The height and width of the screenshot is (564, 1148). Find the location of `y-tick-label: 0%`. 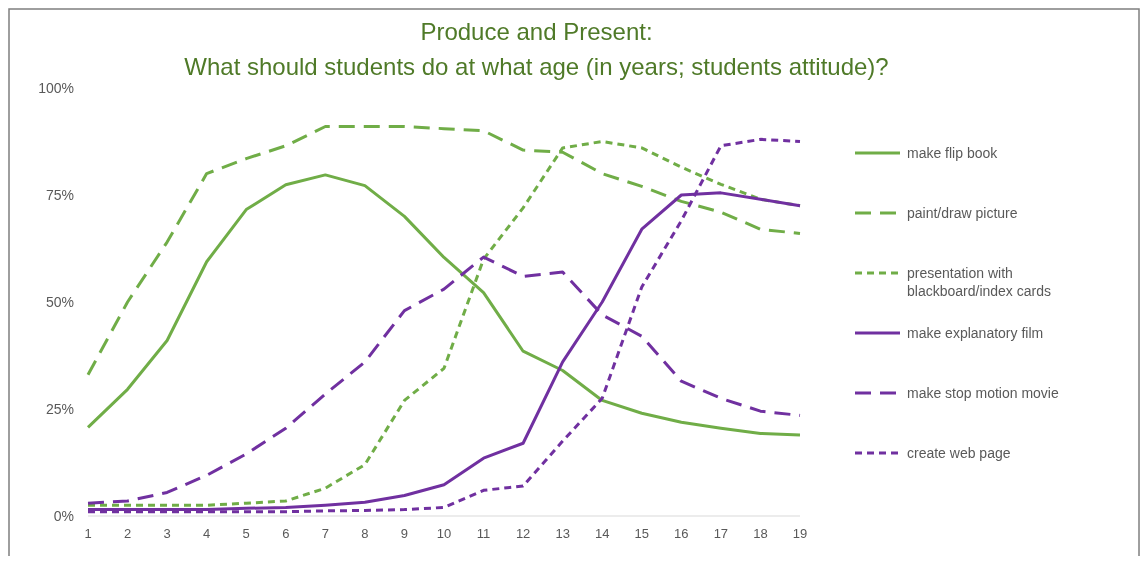

y-tick-label: 0% is located at coordinates (63, 515).